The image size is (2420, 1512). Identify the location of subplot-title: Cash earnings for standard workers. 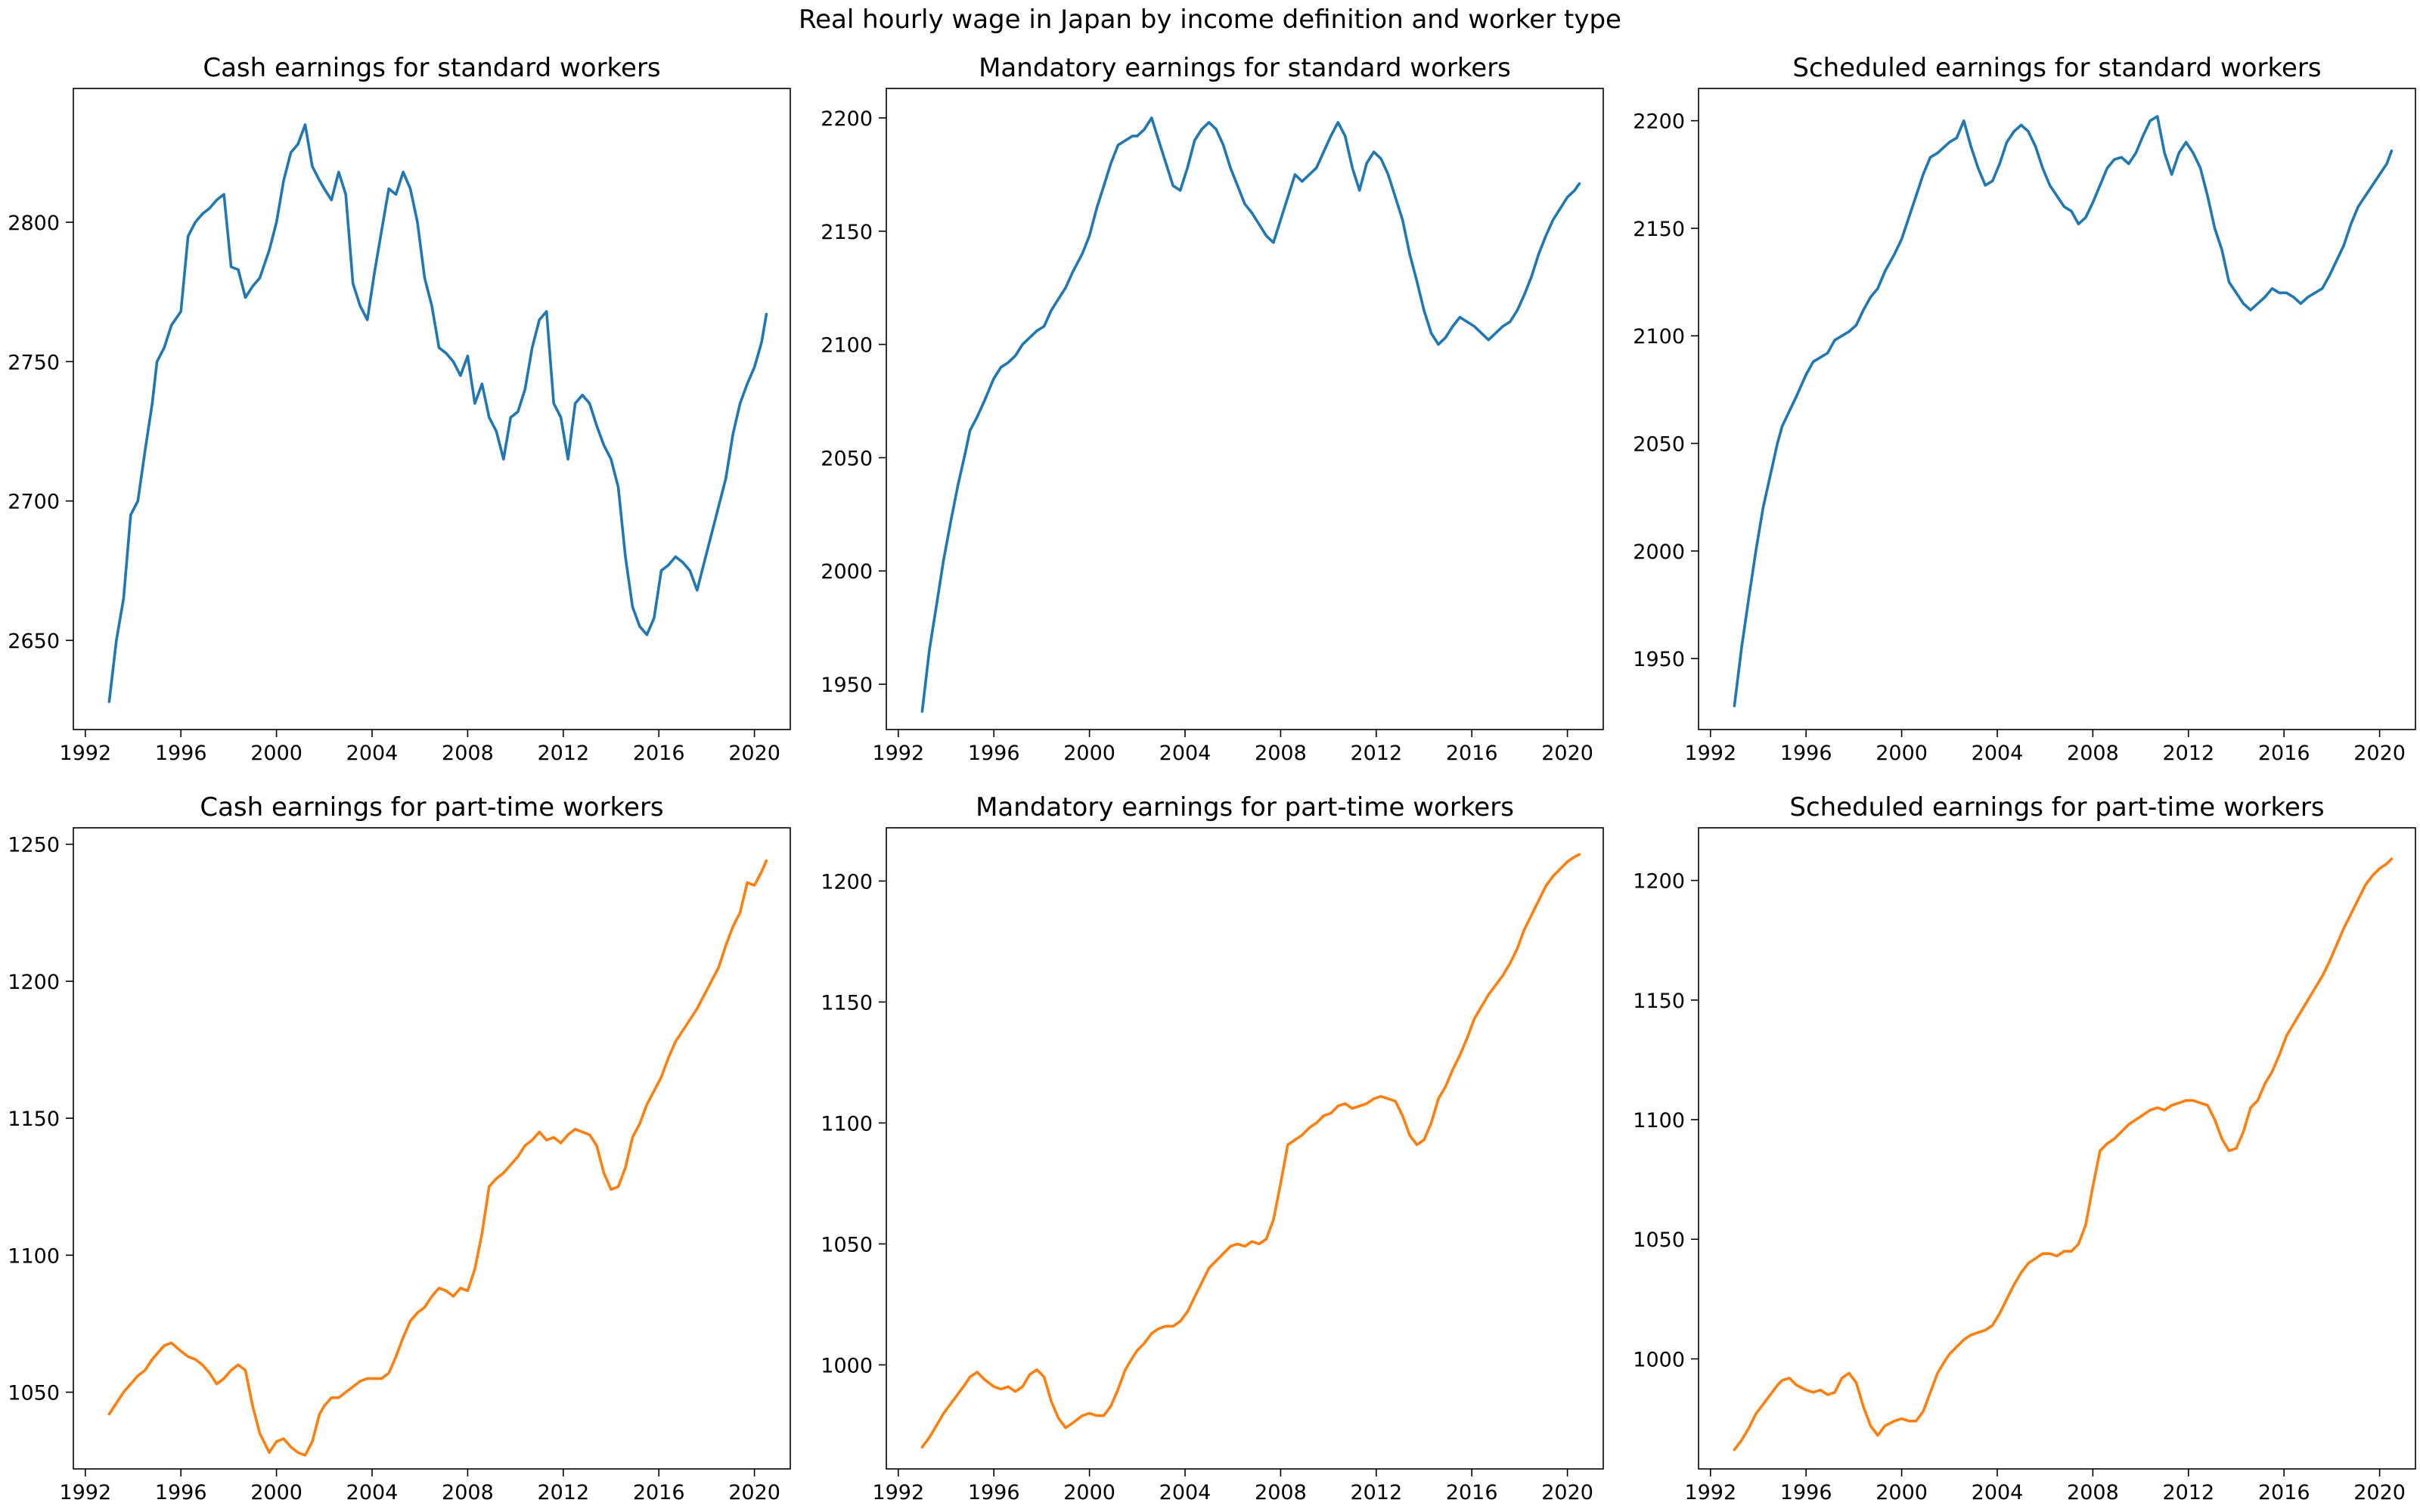
(431, 68).